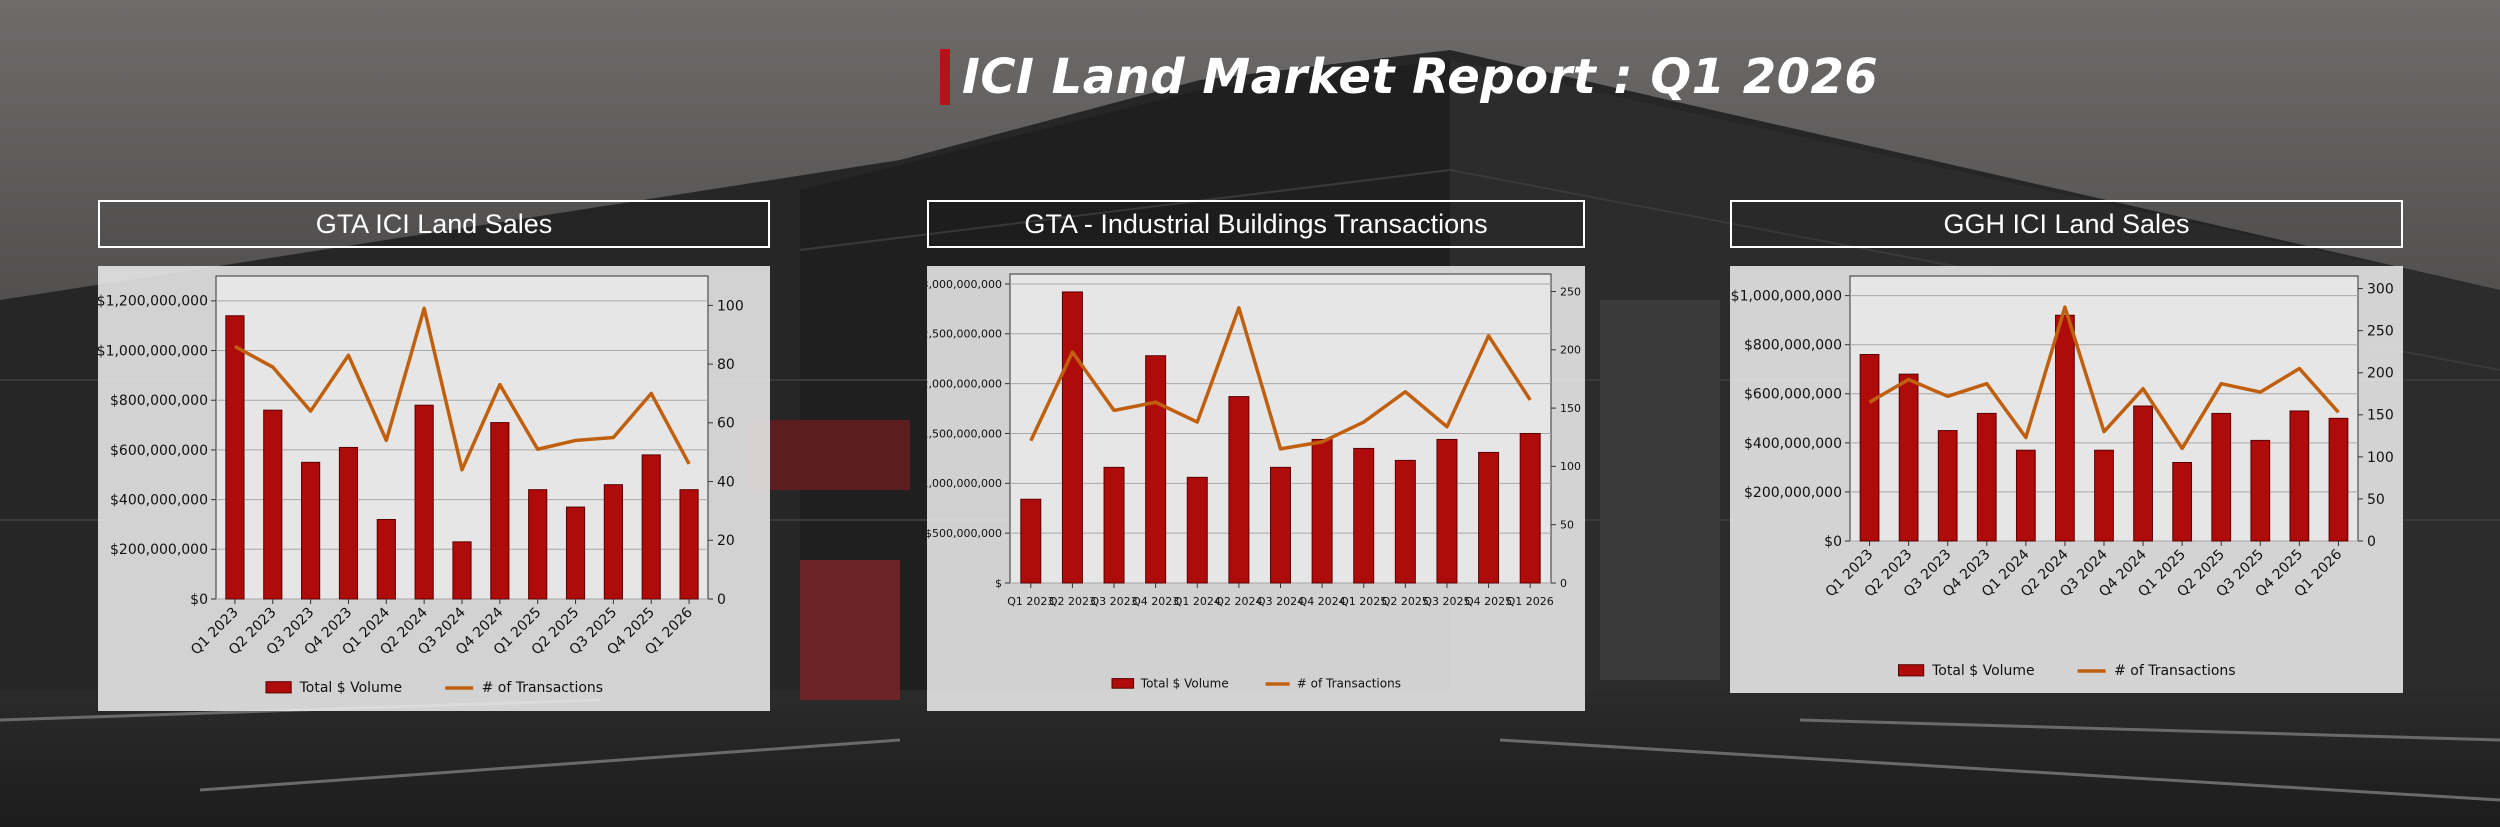  Describe the element at coordinates (1072, 601) in the screenshot. I see `x-tick-label: Q2 2023` at that location.